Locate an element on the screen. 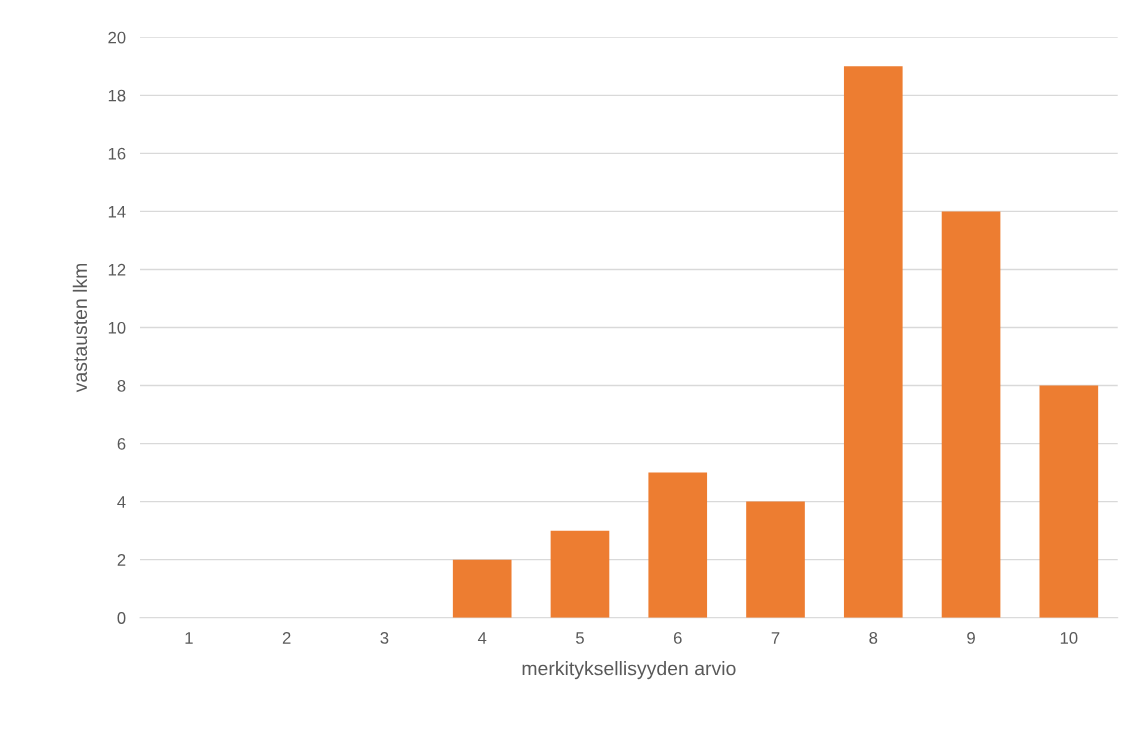 This screenshot has height=731, width=1129. y-tick-label: 20 is located at coordinates (117, 37).